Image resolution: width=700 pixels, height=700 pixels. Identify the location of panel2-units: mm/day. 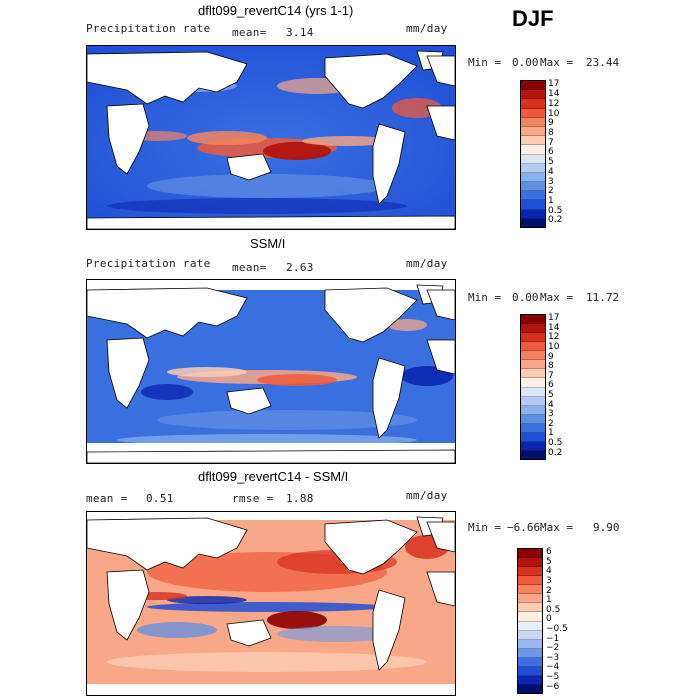
(427, 263).